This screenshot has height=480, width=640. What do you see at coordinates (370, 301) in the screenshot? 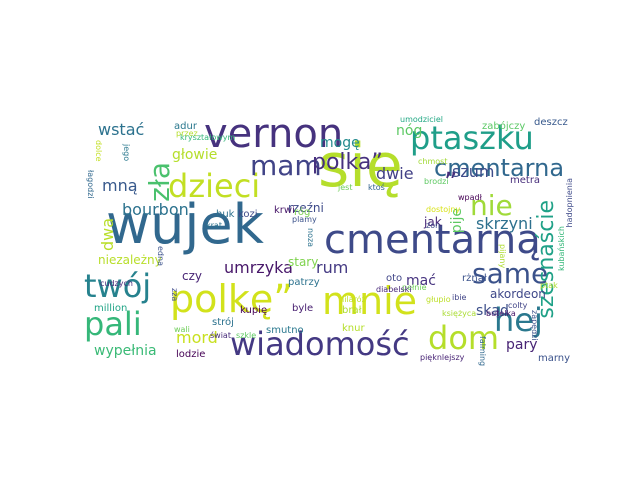
I see `word-mnie: mnie` at bounding box center [370, 301].